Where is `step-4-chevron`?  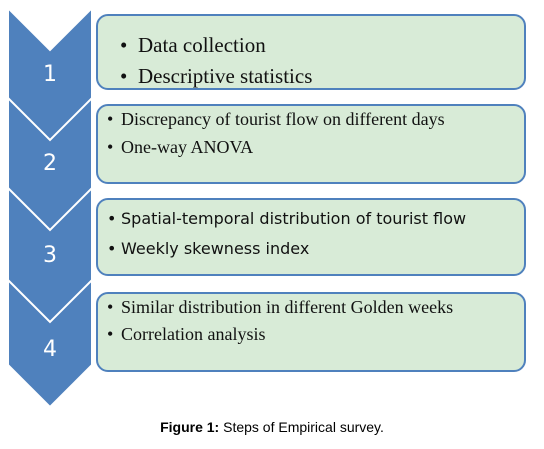 step-4-chevron is located at coordinates (50, 343).